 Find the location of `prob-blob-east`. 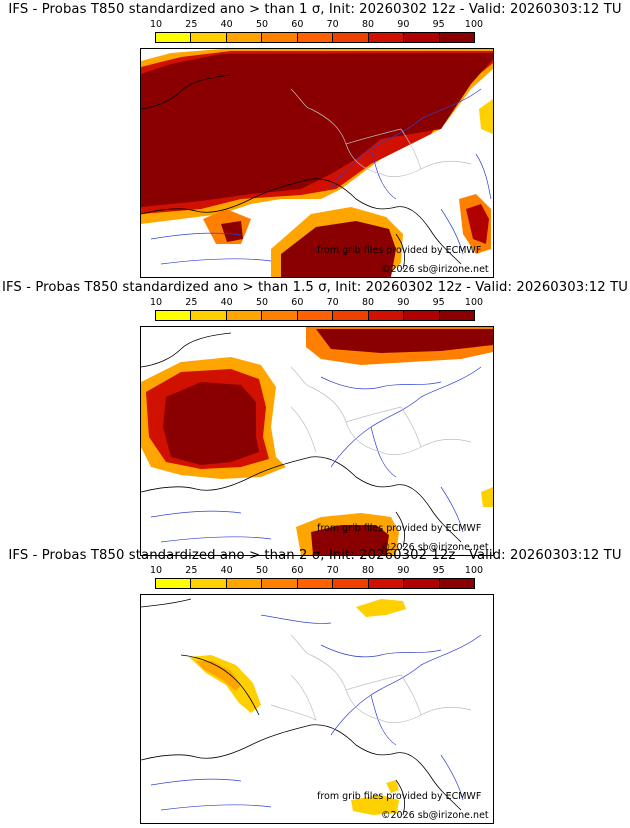

prob-blob-east is located at coordinates (487, 497).